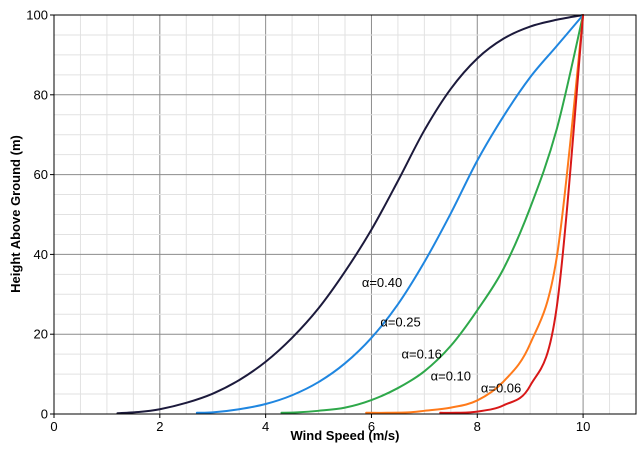 This screenshot has height=453, width=637. I want to click on y-tick-label: 100, so click(37, 15).